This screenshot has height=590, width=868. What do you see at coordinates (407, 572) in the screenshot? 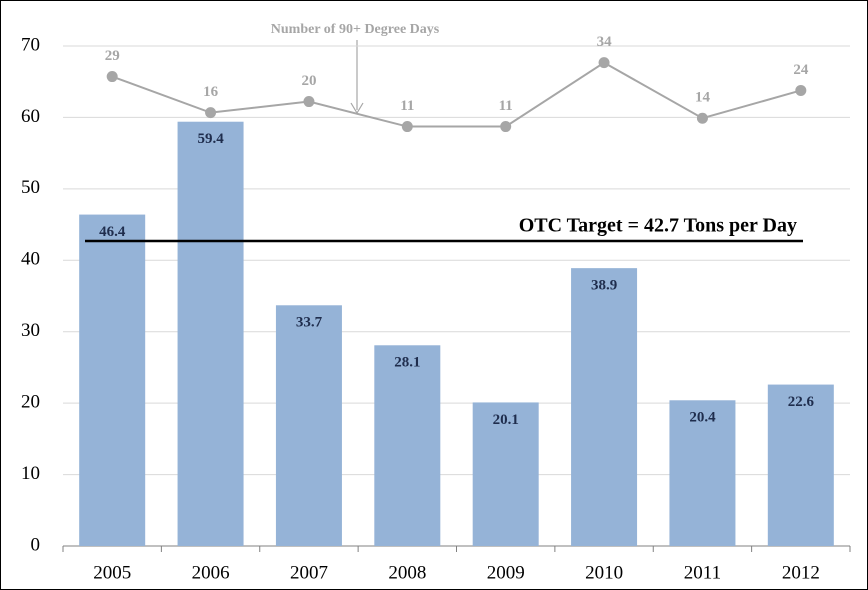
I see `x-tick-label: 2008` at bounding box center [407, 572].